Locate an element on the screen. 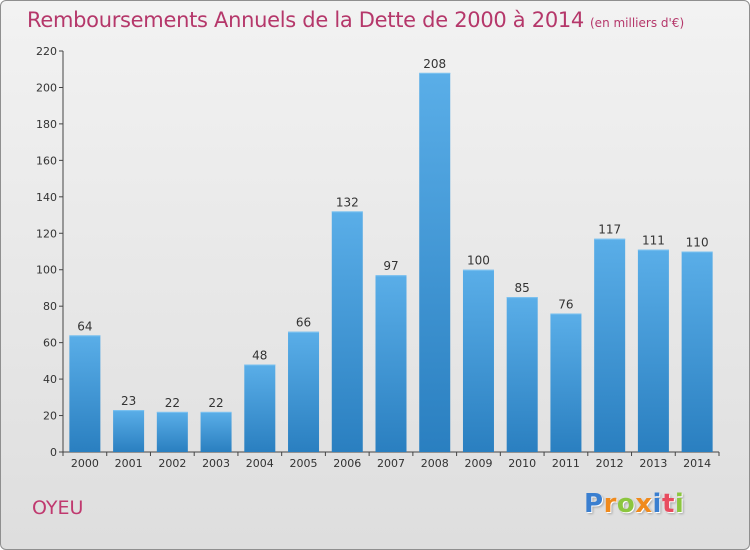  bar-value-label: 117 is located at coordinates (609, 230).